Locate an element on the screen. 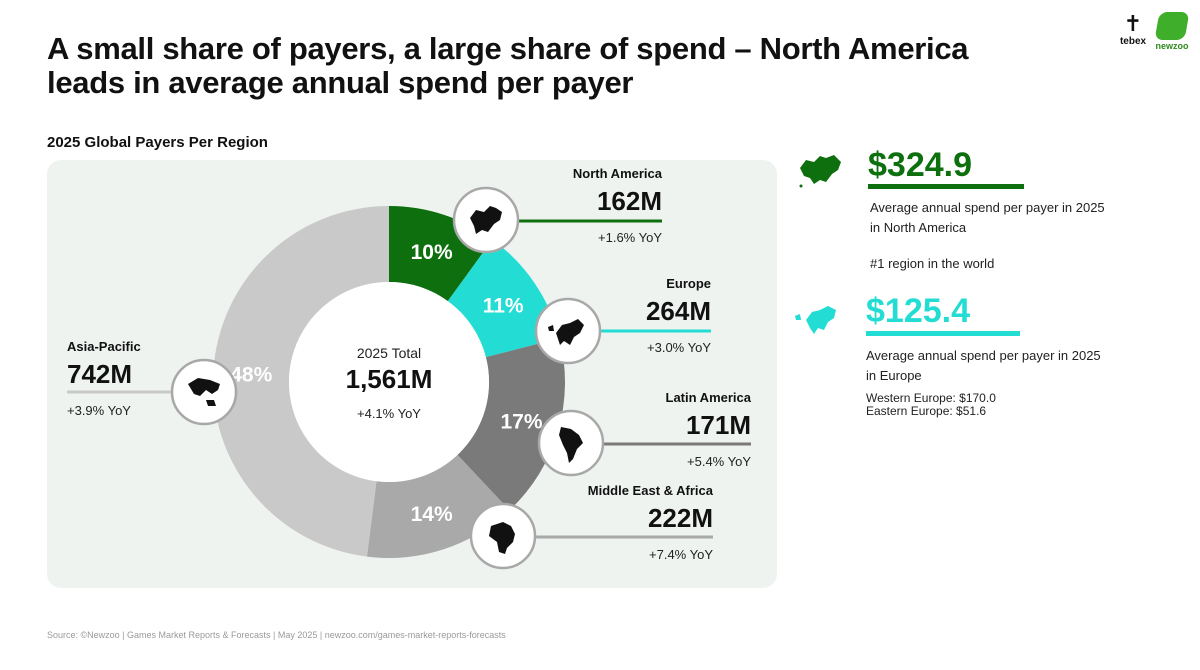  brand-logos: ✝ tebex newzoo is located at coordinates (1150, 33).